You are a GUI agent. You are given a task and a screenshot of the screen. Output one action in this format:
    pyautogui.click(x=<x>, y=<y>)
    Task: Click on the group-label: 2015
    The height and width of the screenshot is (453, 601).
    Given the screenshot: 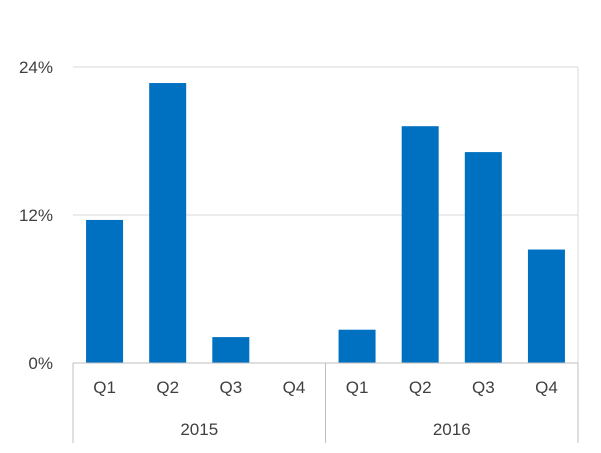 What is the action you would take?
    pyautogui.click(x=199, y=429)
    